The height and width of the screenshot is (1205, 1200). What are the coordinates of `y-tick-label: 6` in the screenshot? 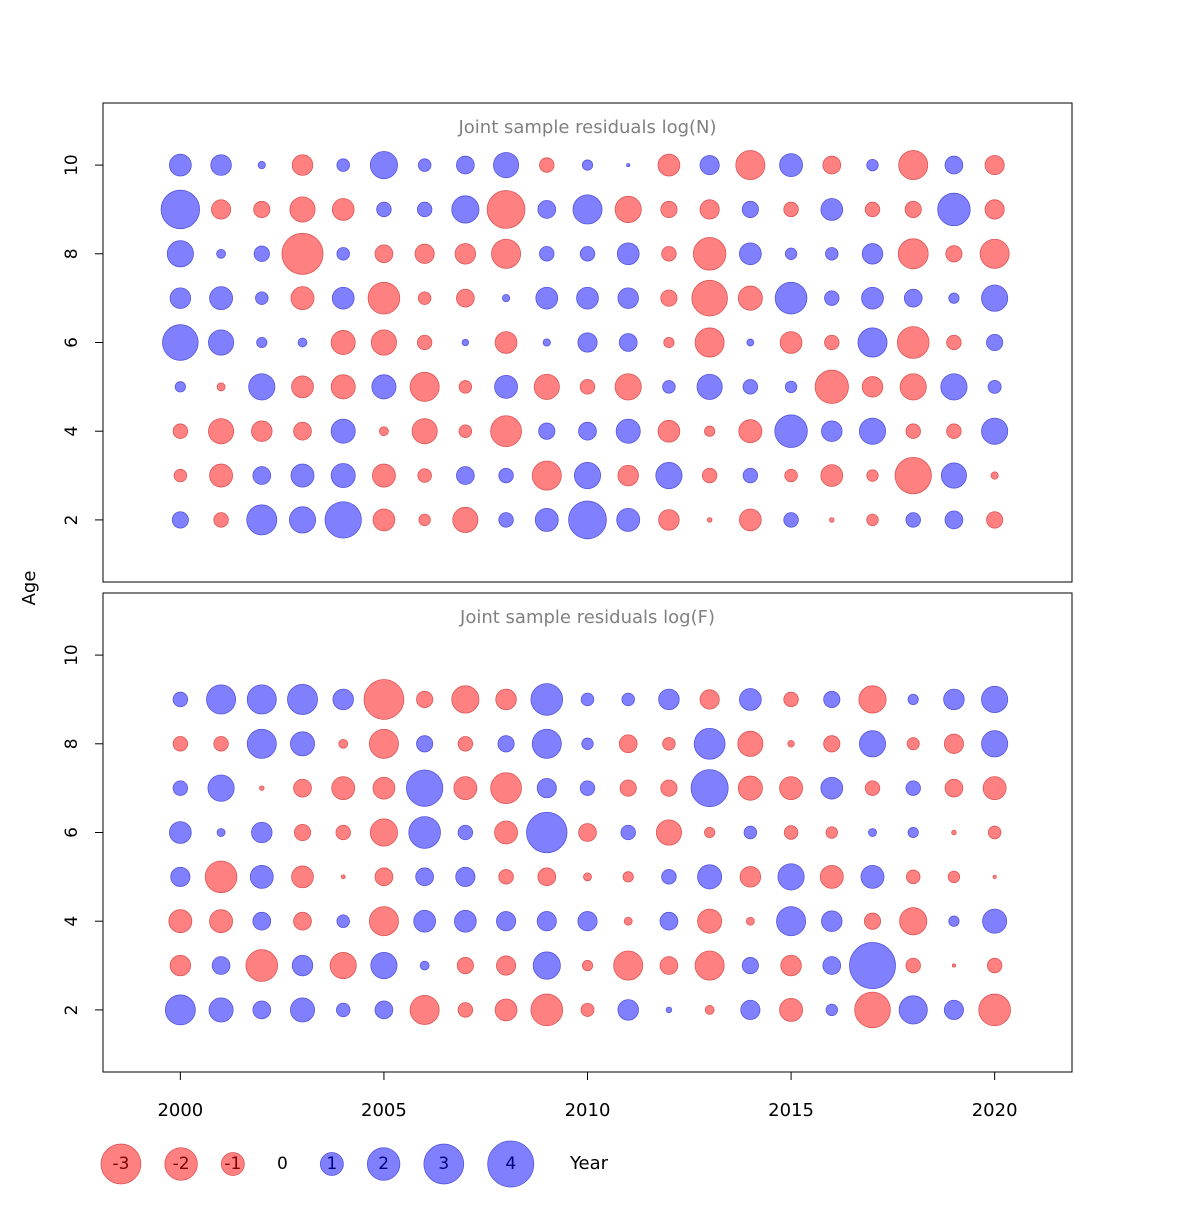 It's located at (72, 832).